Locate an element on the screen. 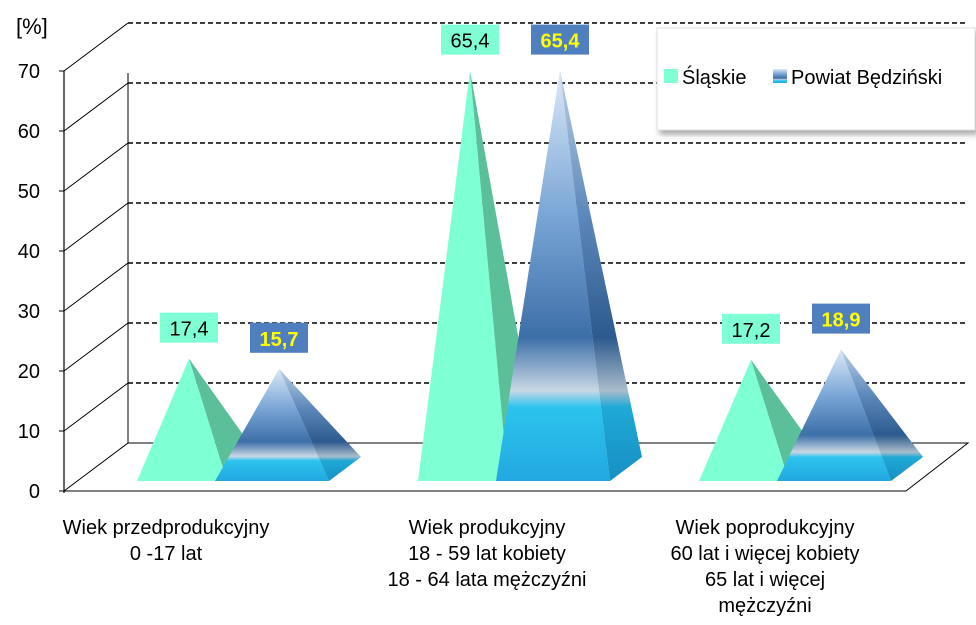  x-category-label-0: Wiek przedprodukcyjny 0 -17 lat is located at coordinates (166, 541).